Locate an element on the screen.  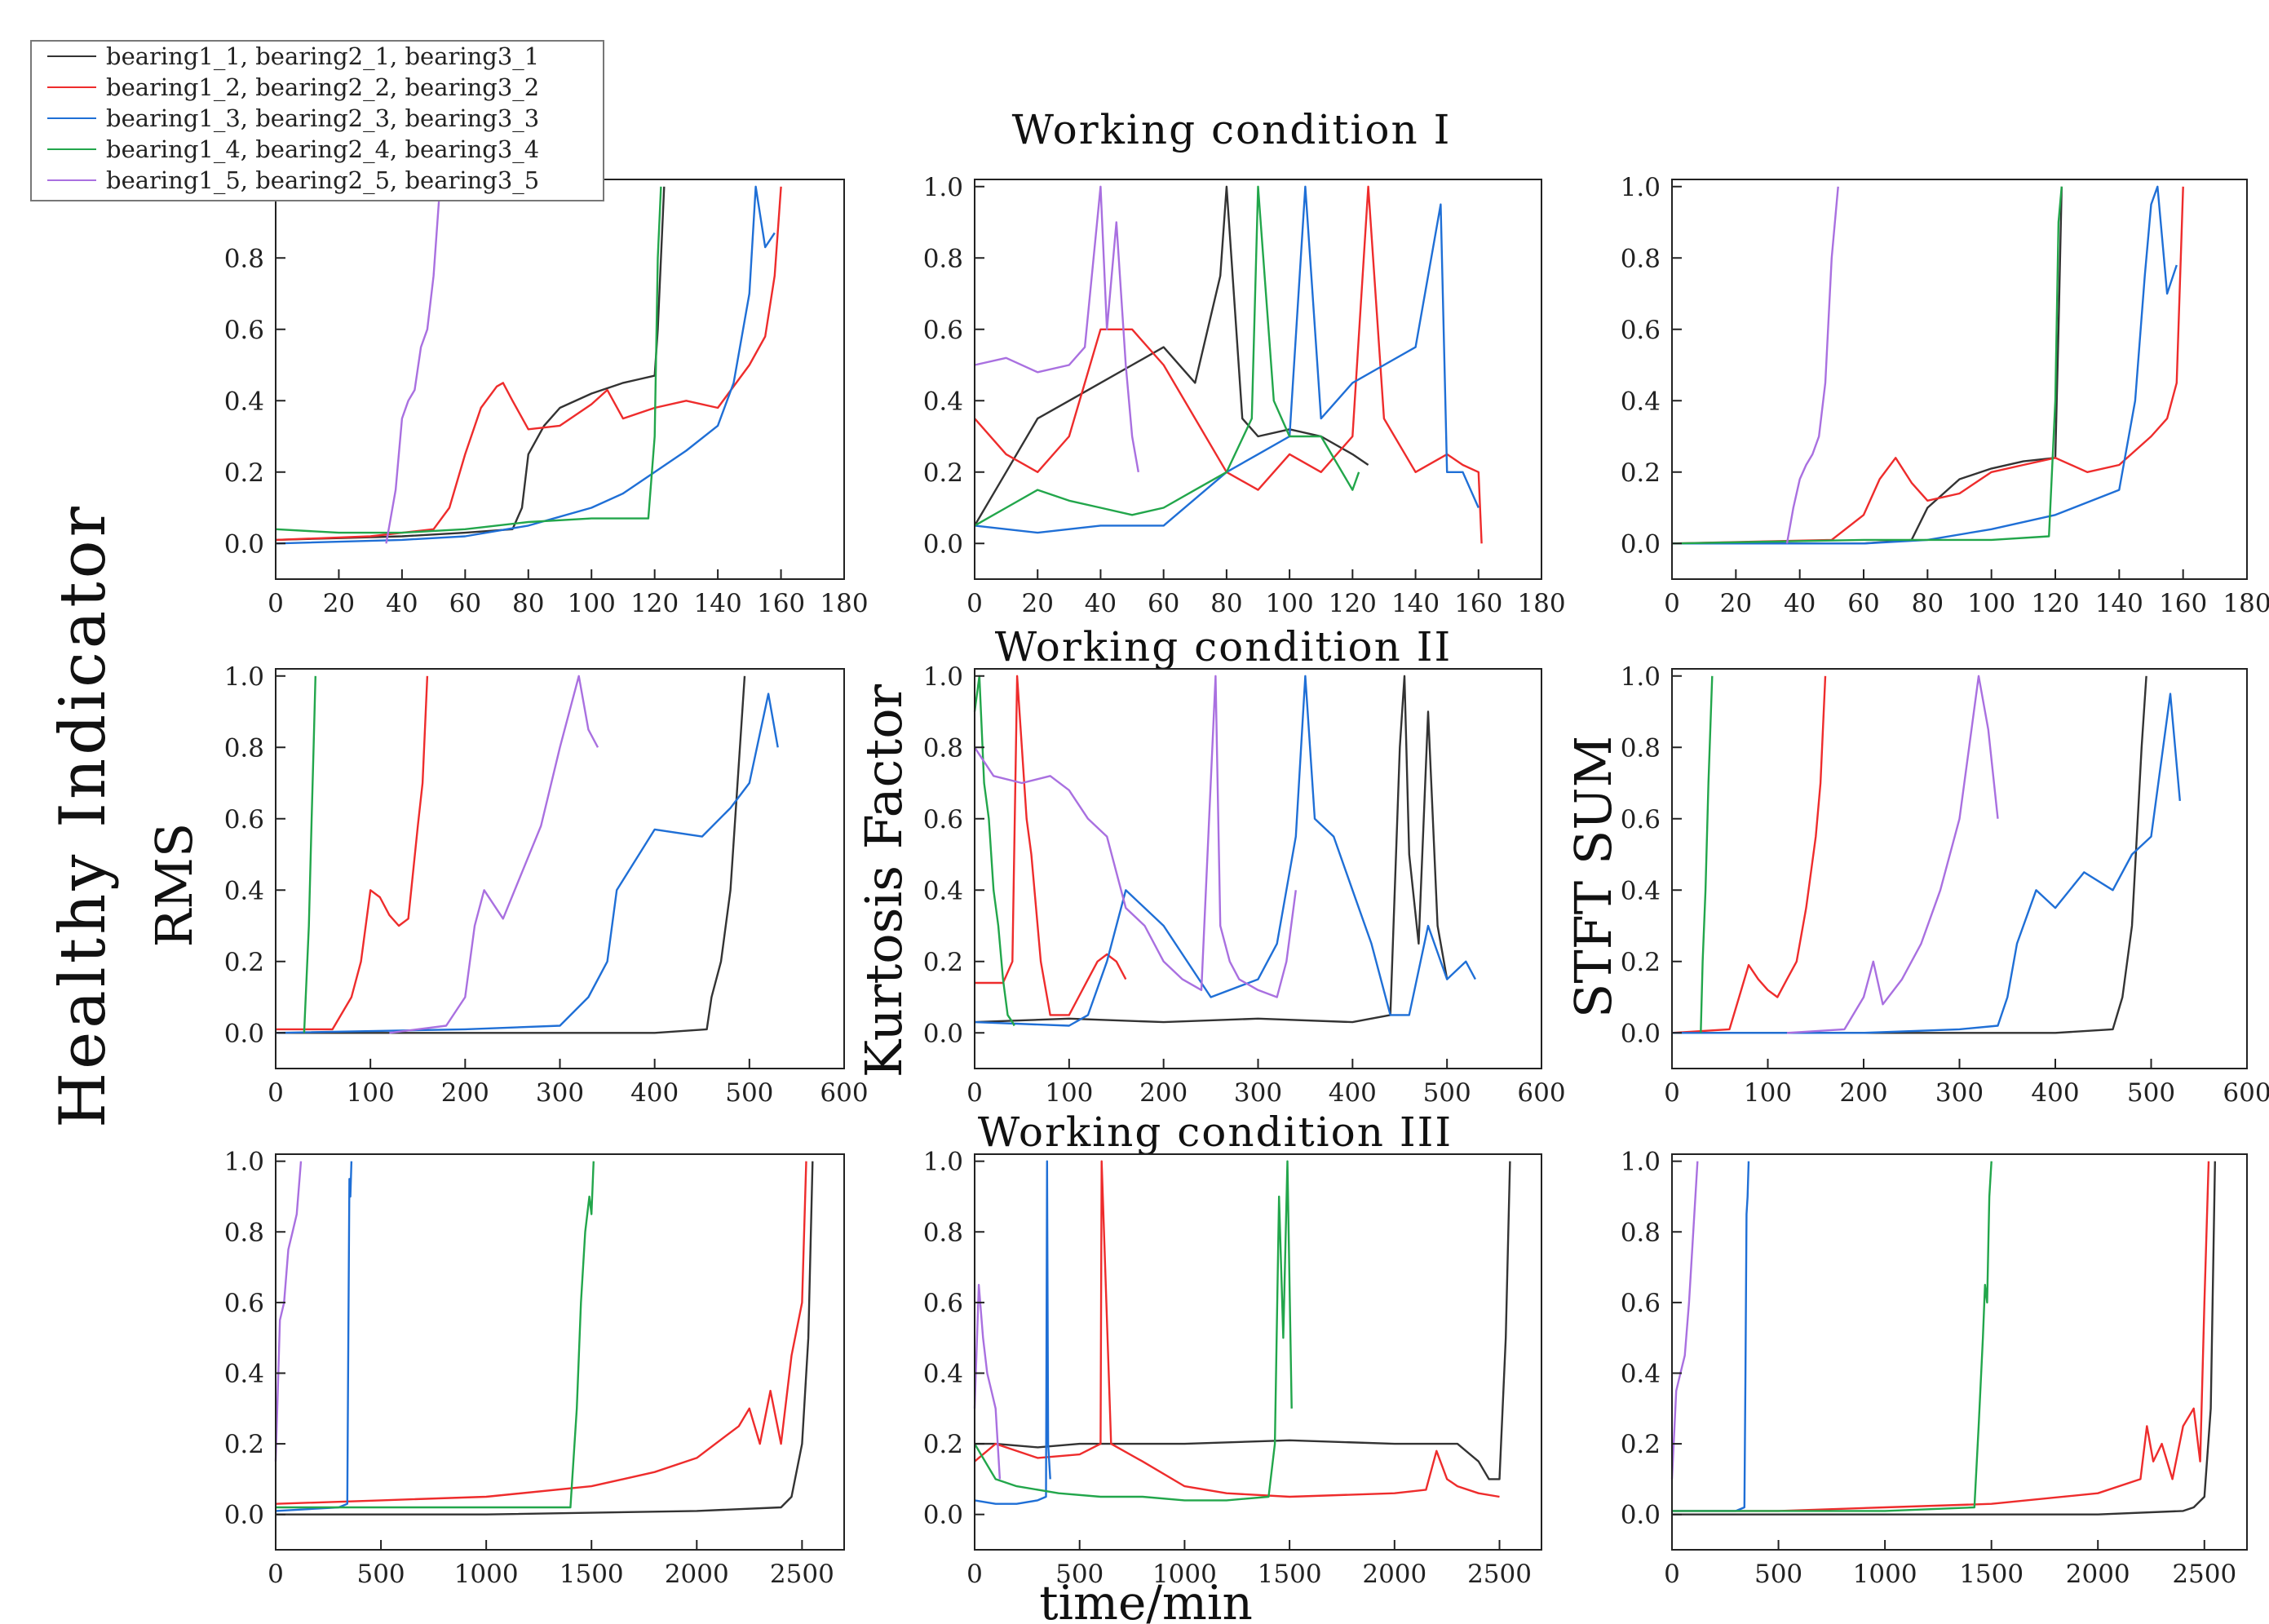
x-axis-label: time/min is located at coordinates (1146, 1599).